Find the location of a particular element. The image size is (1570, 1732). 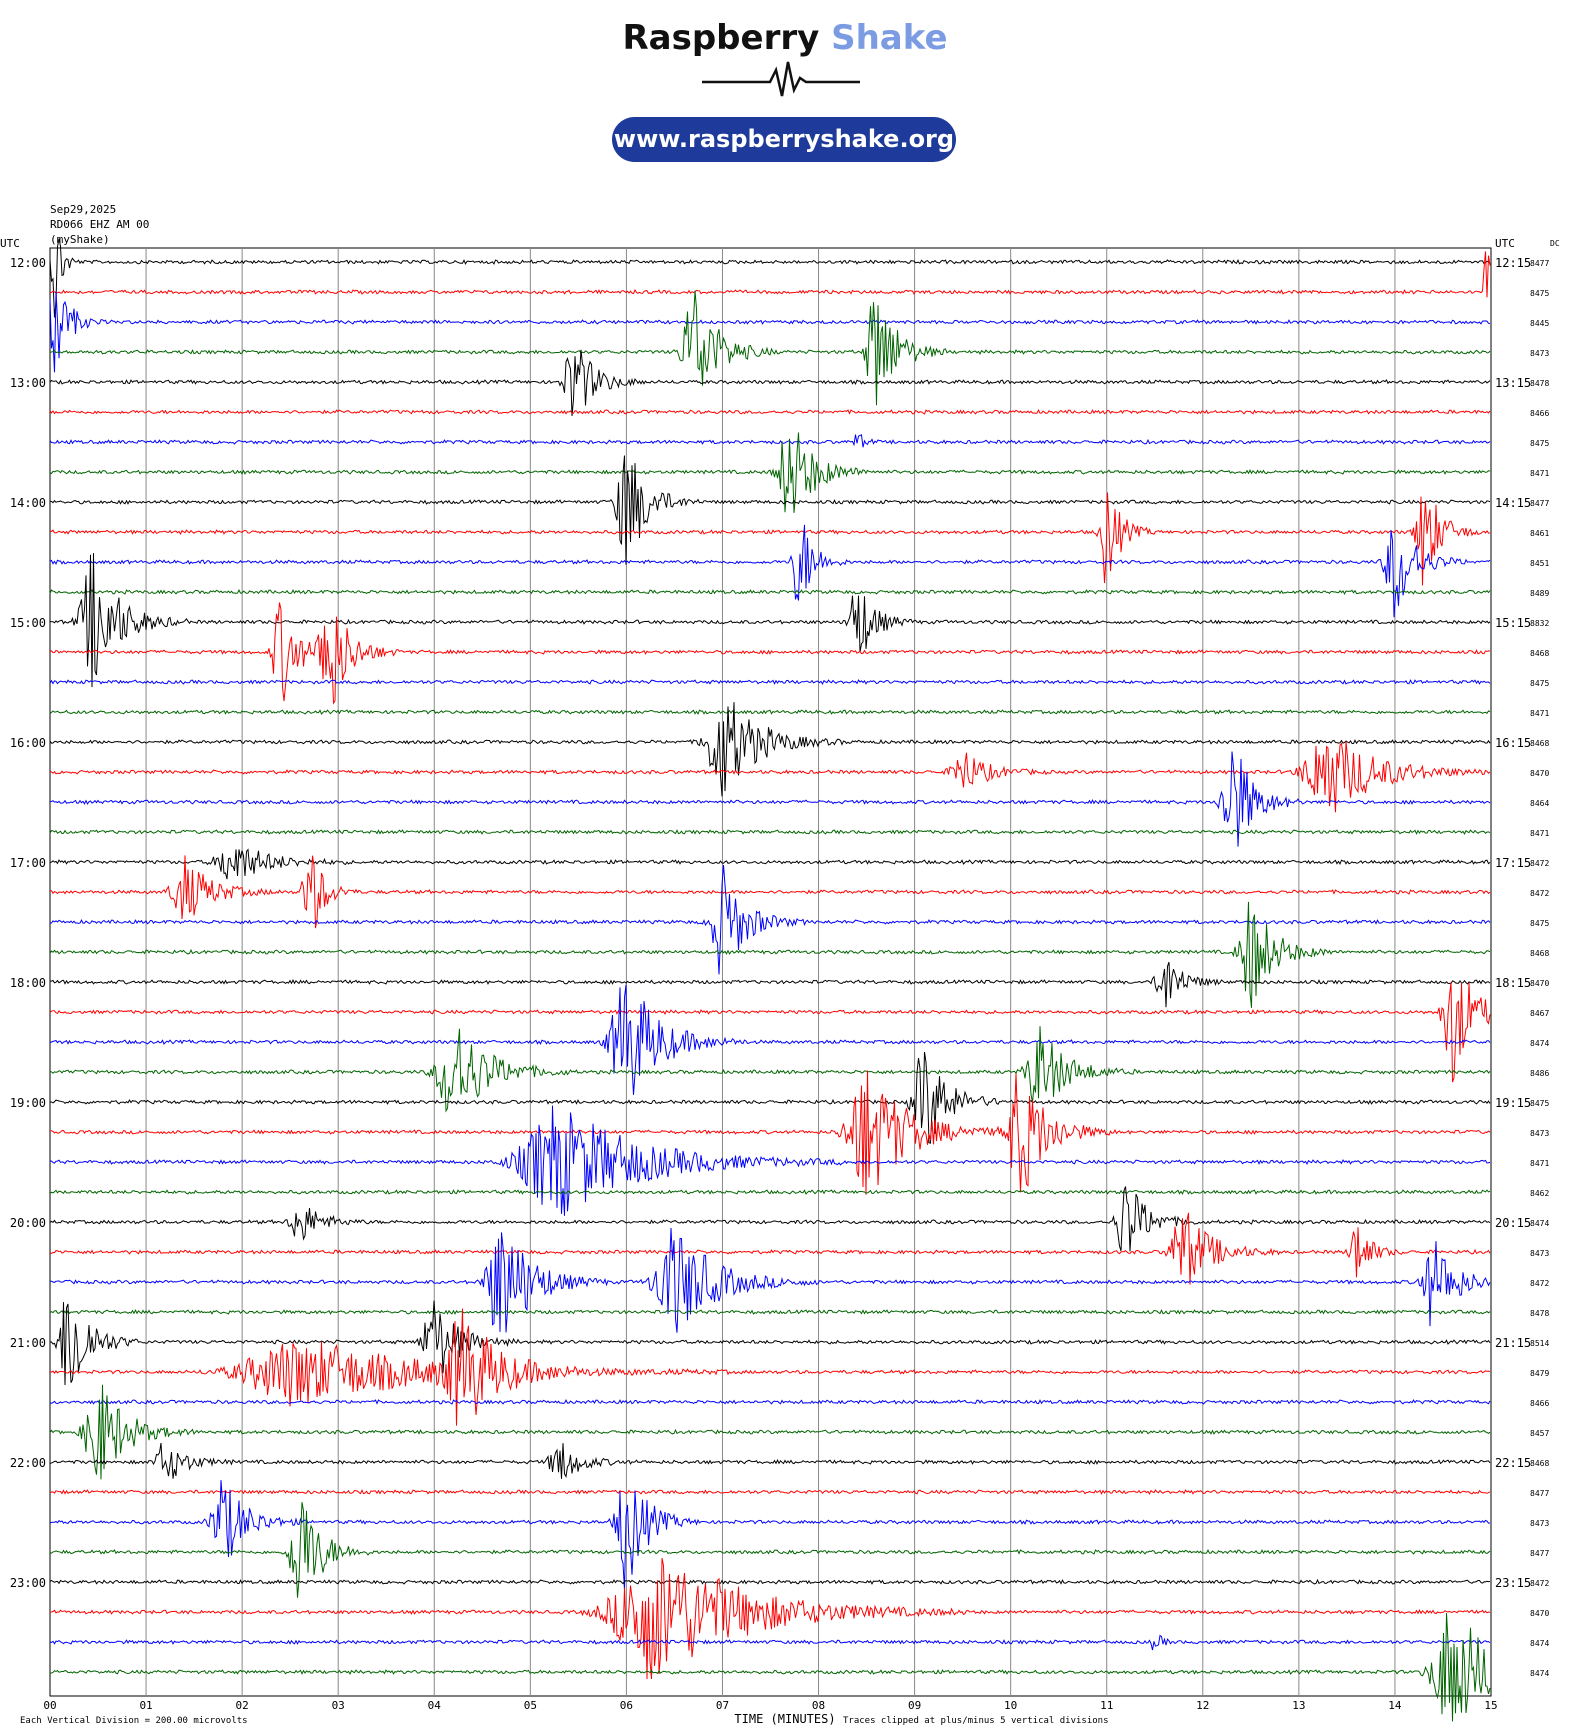

right-hour-label: 22:15 is located at coordinates (1513, 1463).